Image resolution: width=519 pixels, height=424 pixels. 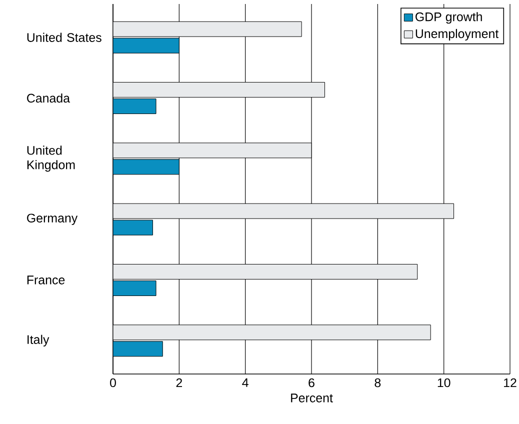 I want to click on legend-label: Unemployment, so click(x=457, y=34).